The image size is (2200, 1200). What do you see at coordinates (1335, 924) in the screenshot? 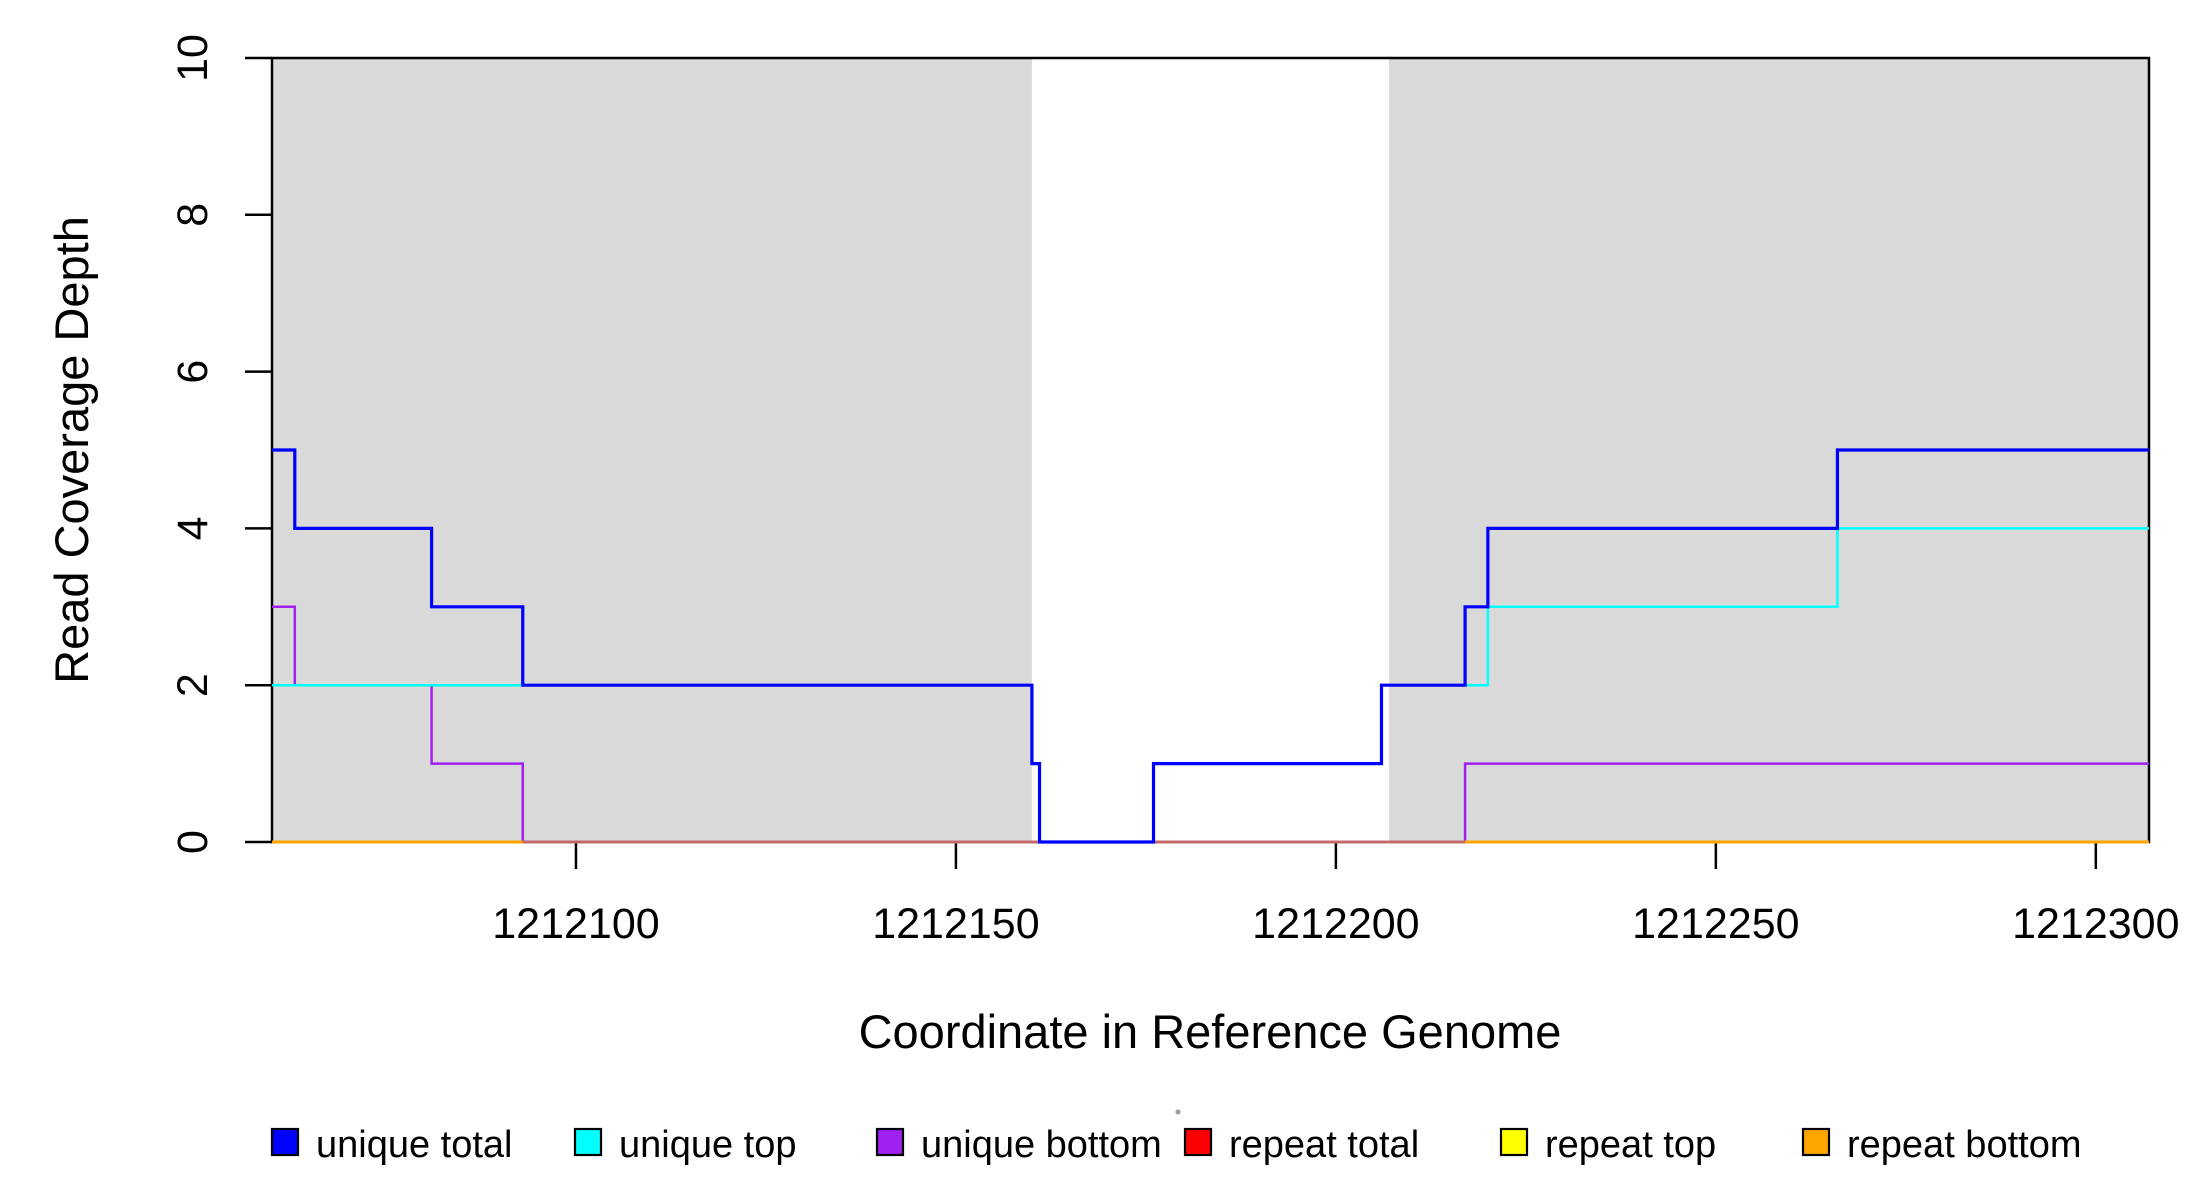
I see `x-tick-label: 1212200` at bounding box center [1335, 924].